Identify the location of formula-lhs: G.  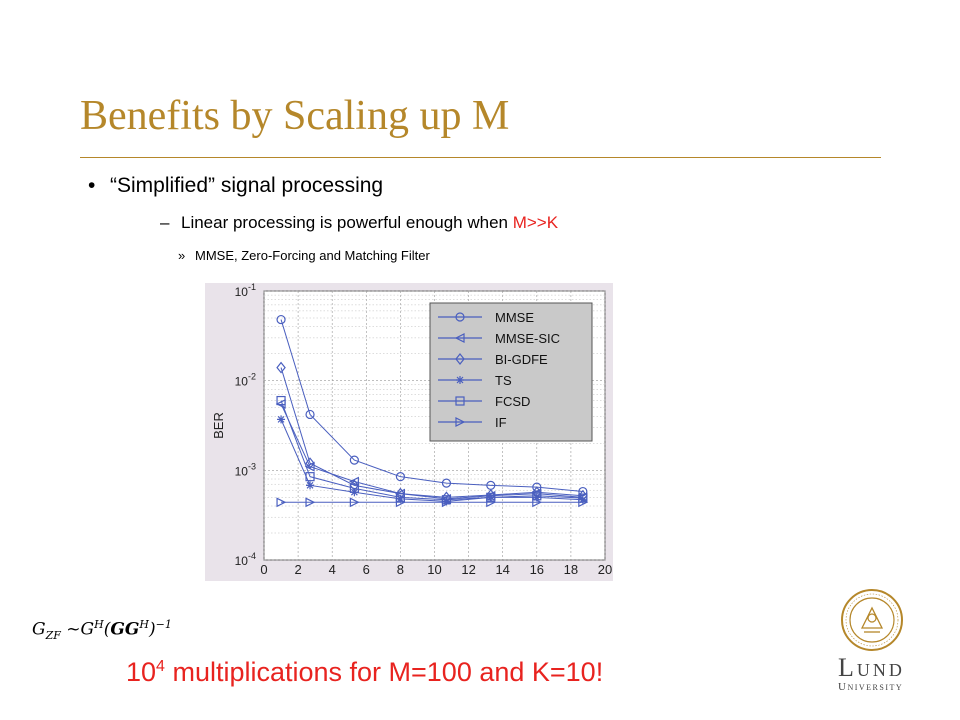
(39, 629).